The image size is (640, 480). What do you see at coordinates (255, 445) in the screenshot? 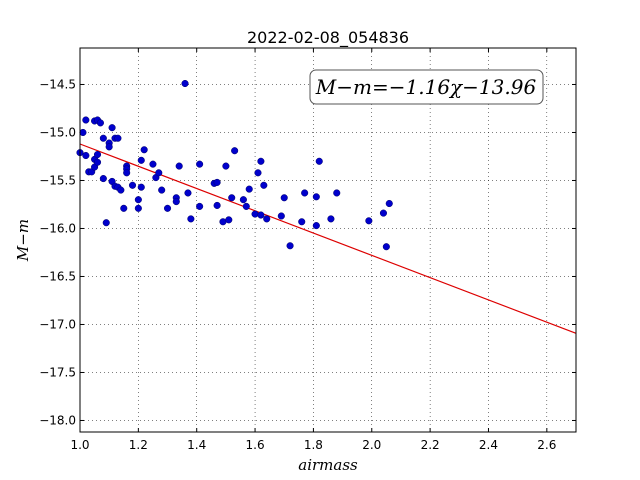
I see `x-tick-label: 1.6` at bounding box center [255, 445].